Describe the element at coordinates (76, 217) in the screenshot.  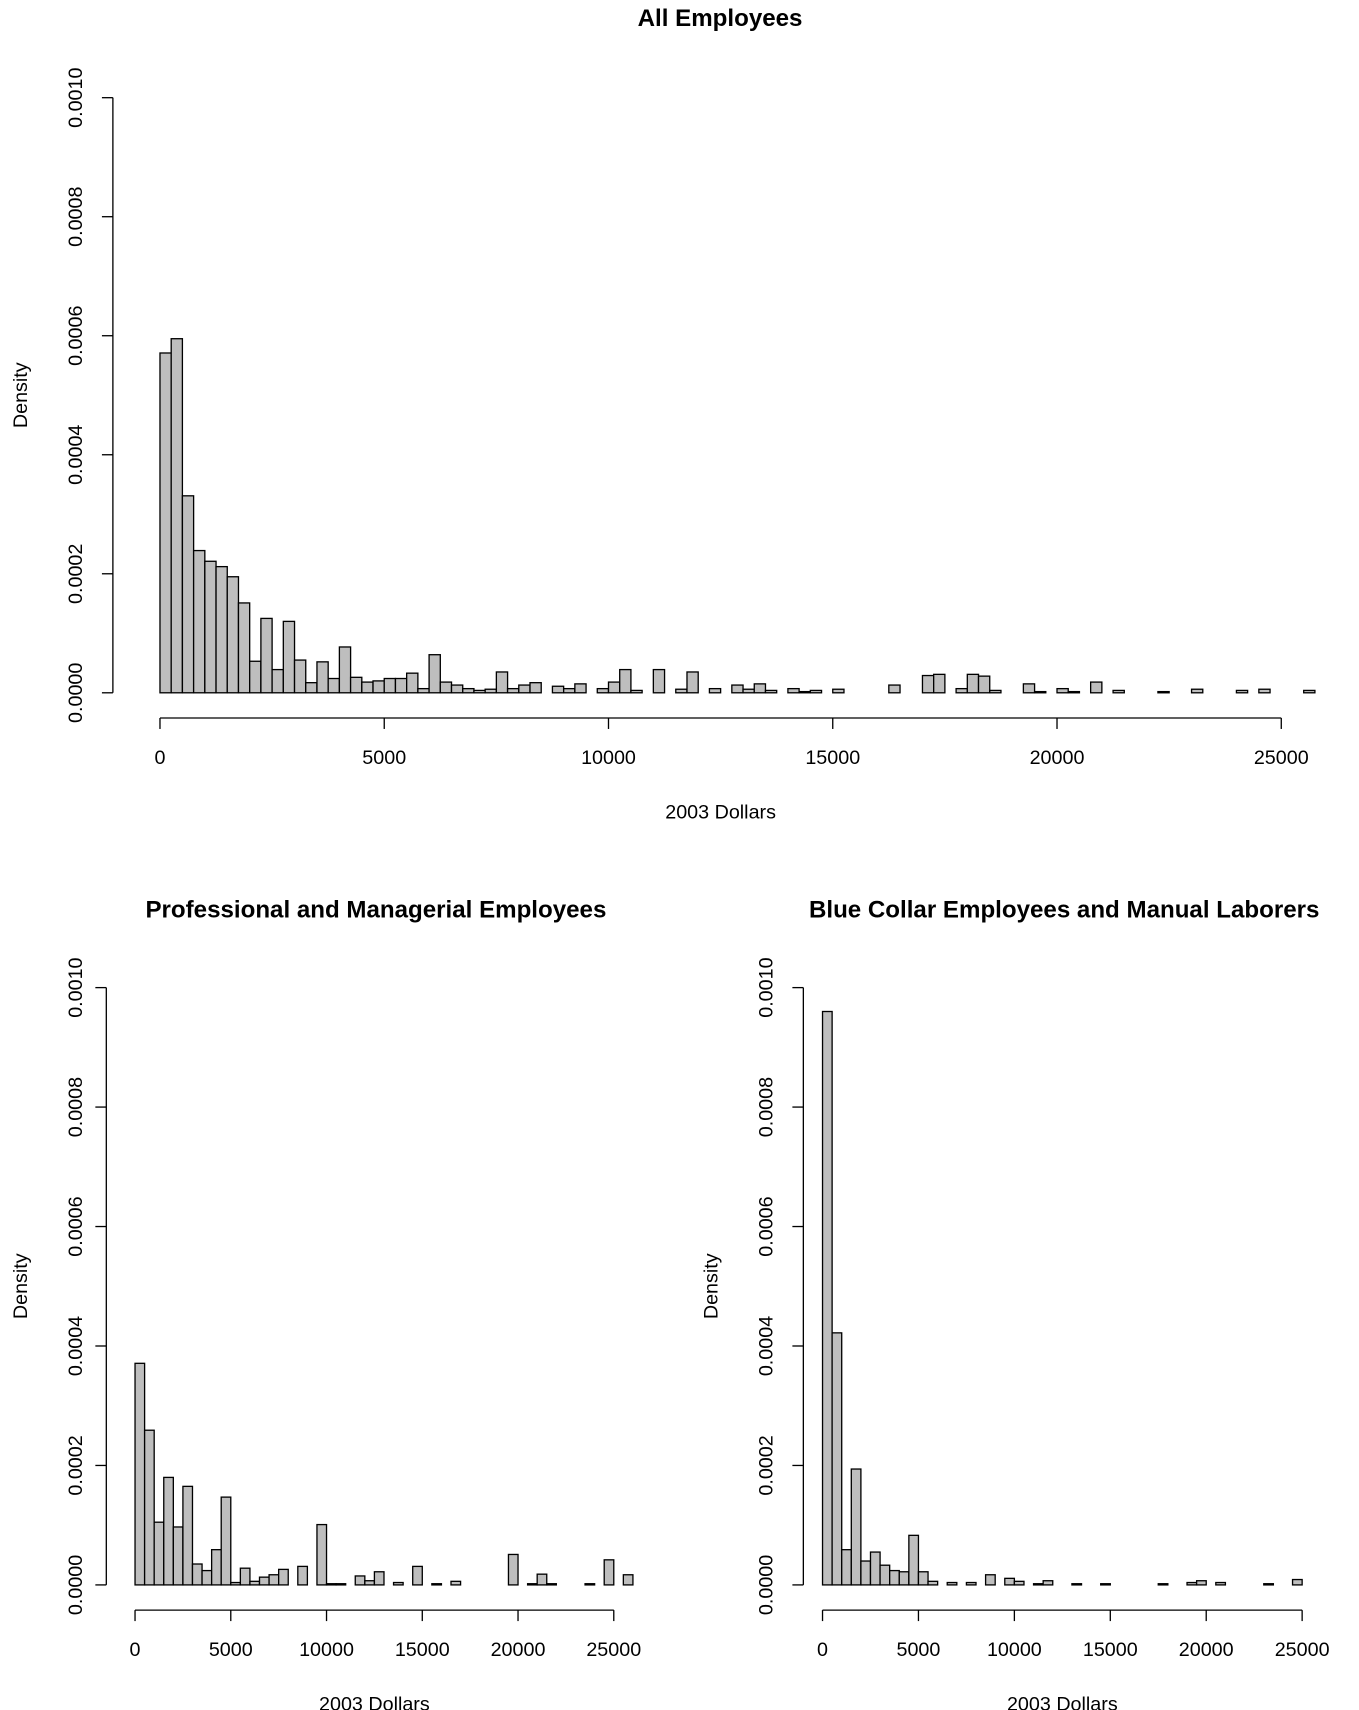
I see `y-tick-label: 0.0008` at that location.